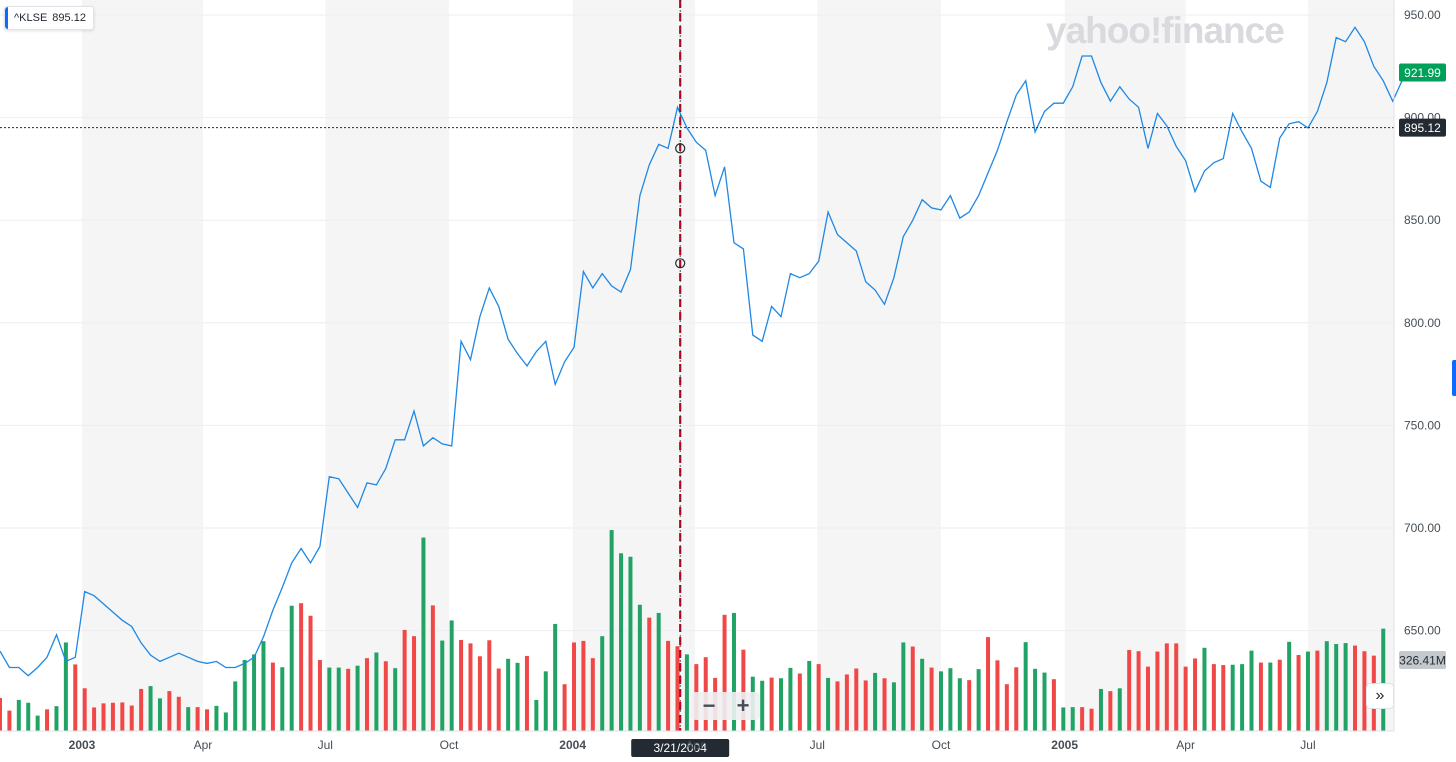 Image resolution: width=1456 pixels, height=762 pixels. Describe the element at coordinates (941, 745) in the screenshot. I see `x-tick-label: Oct` at that location.